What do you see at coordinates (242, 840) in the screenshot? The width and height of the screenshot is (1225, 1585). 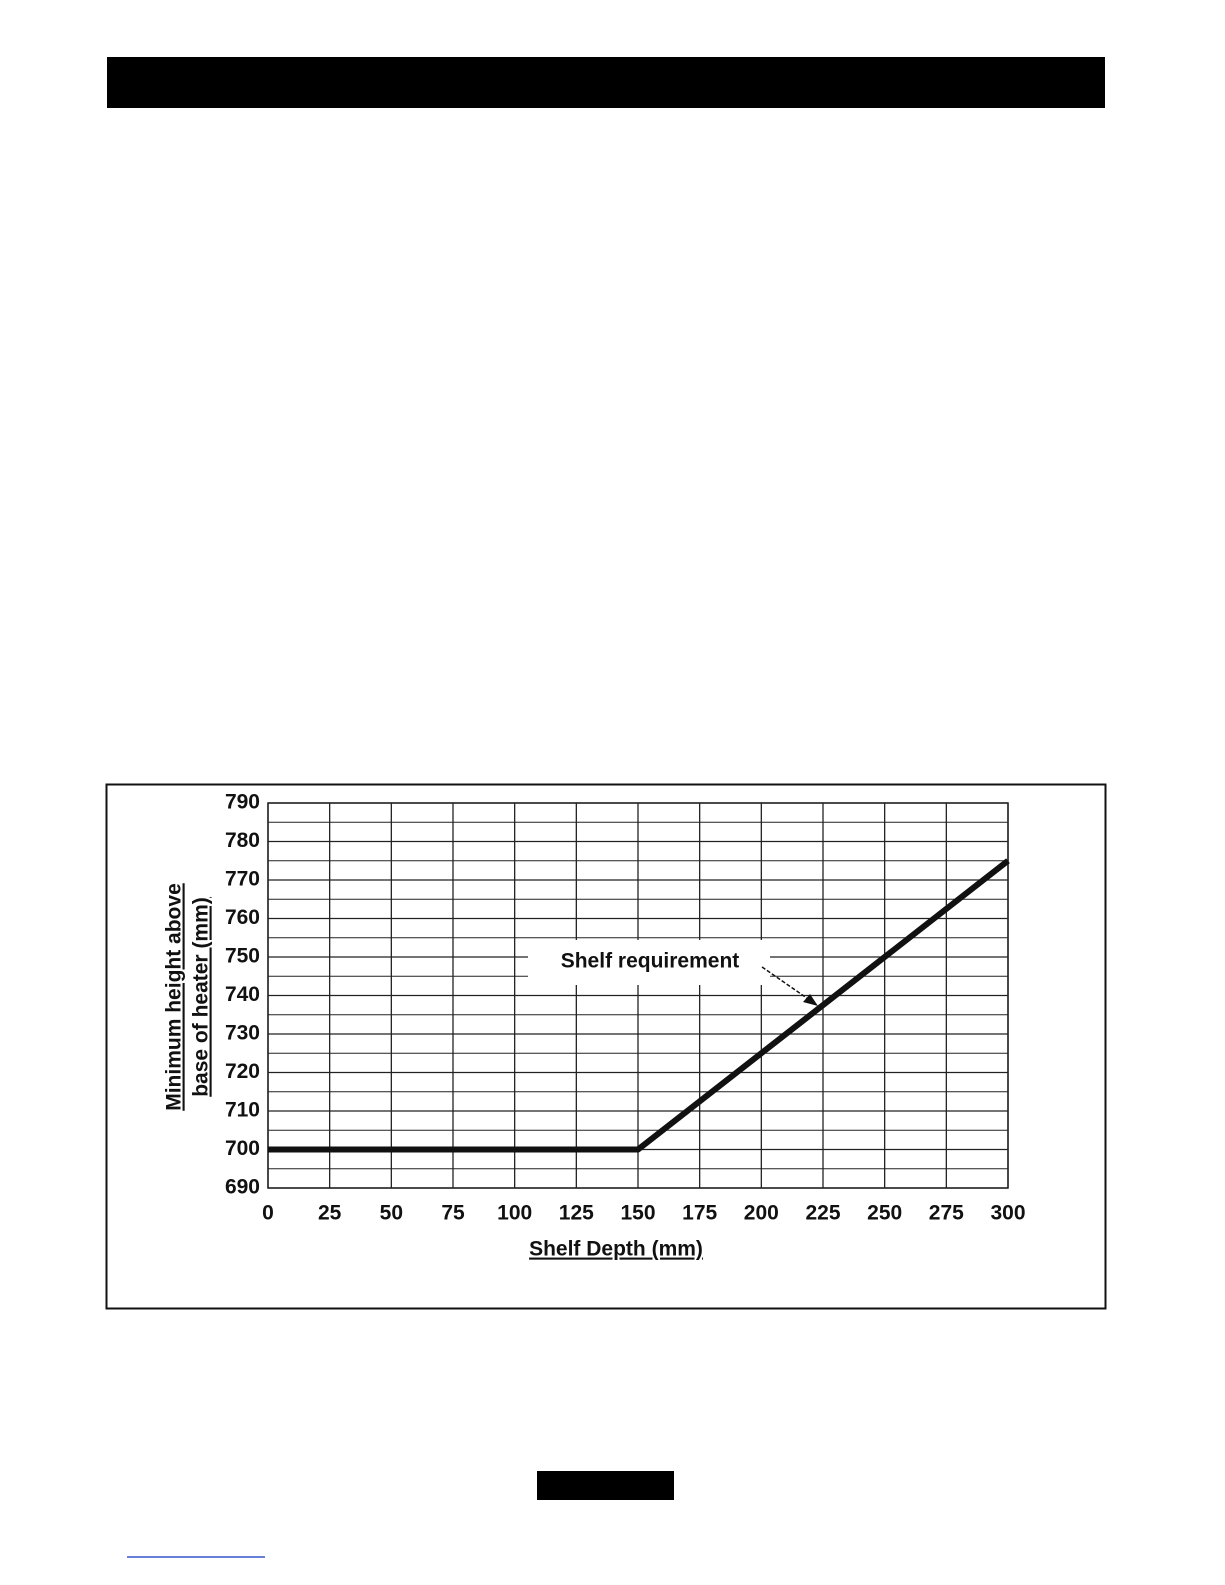 I see `y-tick-label: 780` at bounding box center [242, 840].